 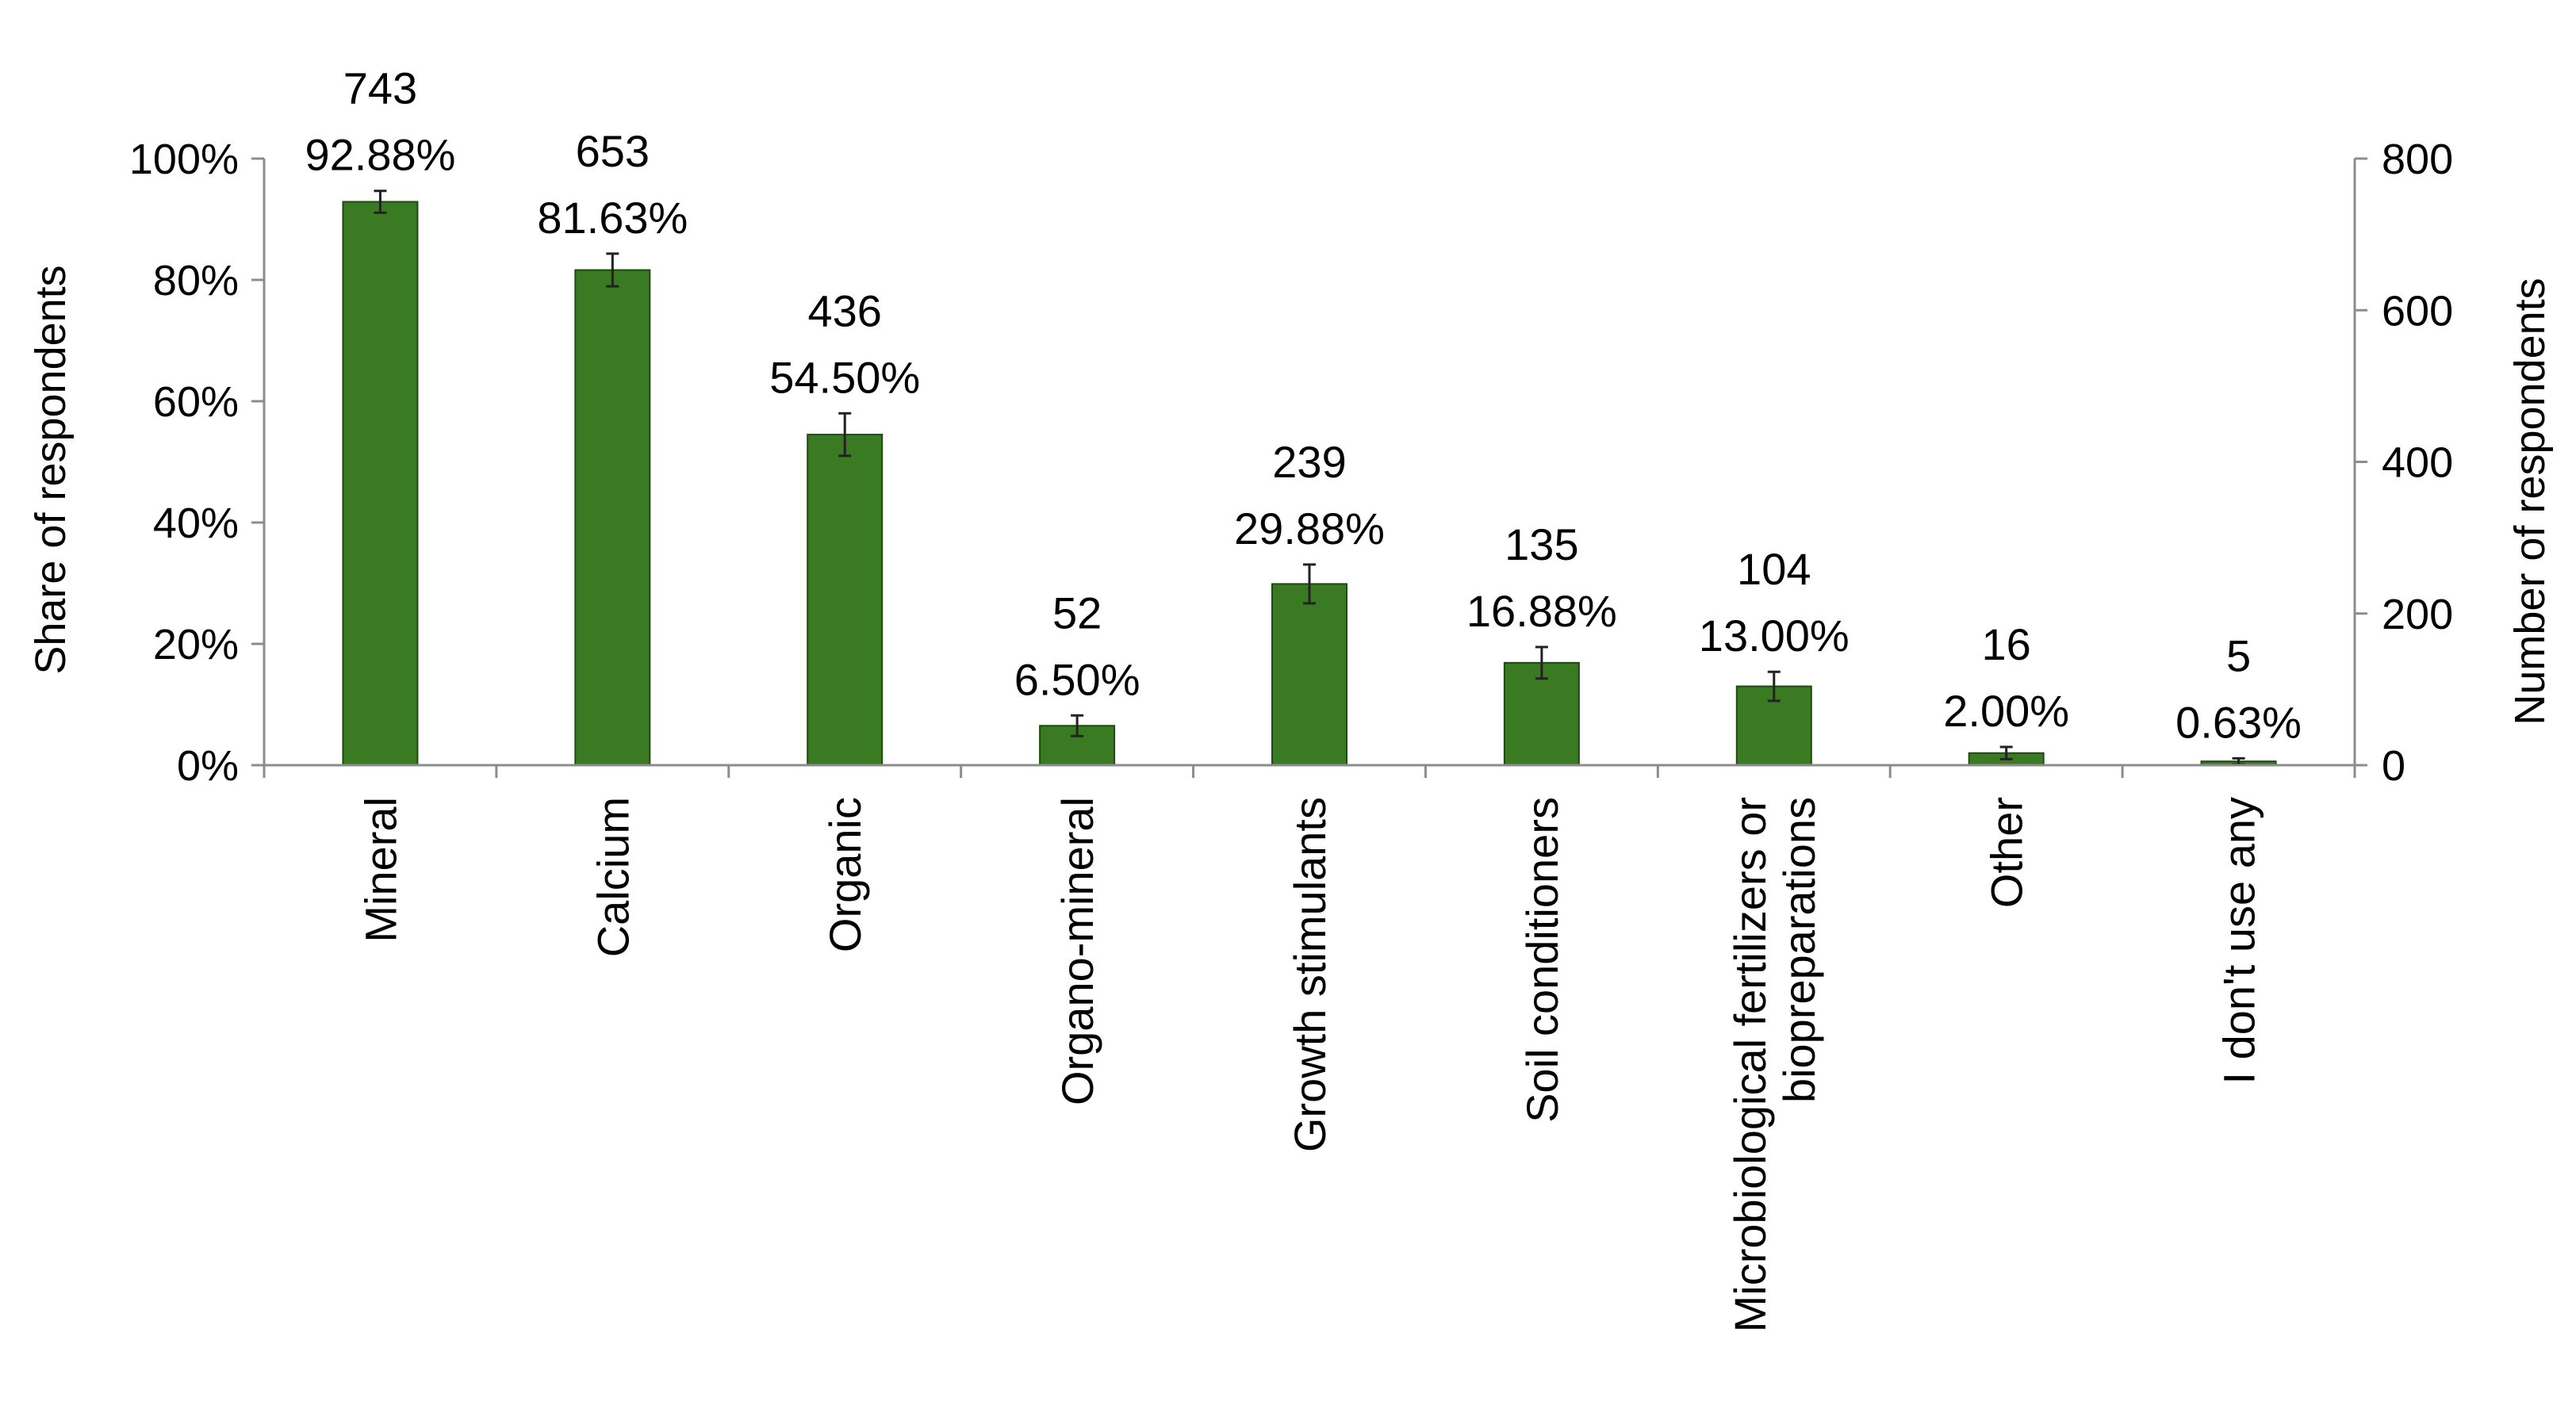 What do you see at coordinates (196, 280) in the screenshot?
I see `left-tick-label: 80%` at bounding box center [196, 280].